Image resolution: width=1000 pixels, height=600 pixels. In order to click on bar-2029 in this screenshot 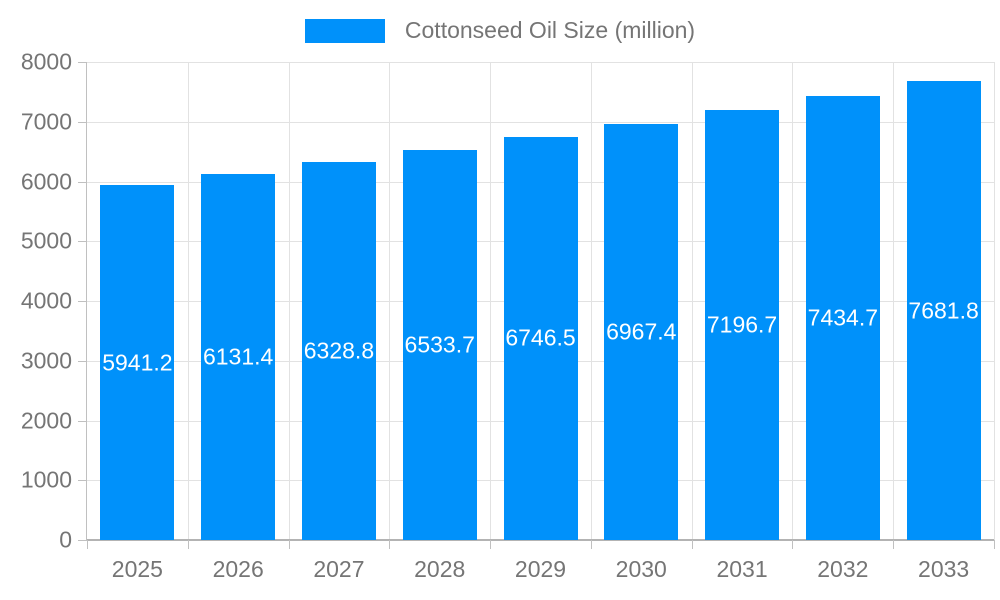, I will do `click(540, 338)`.